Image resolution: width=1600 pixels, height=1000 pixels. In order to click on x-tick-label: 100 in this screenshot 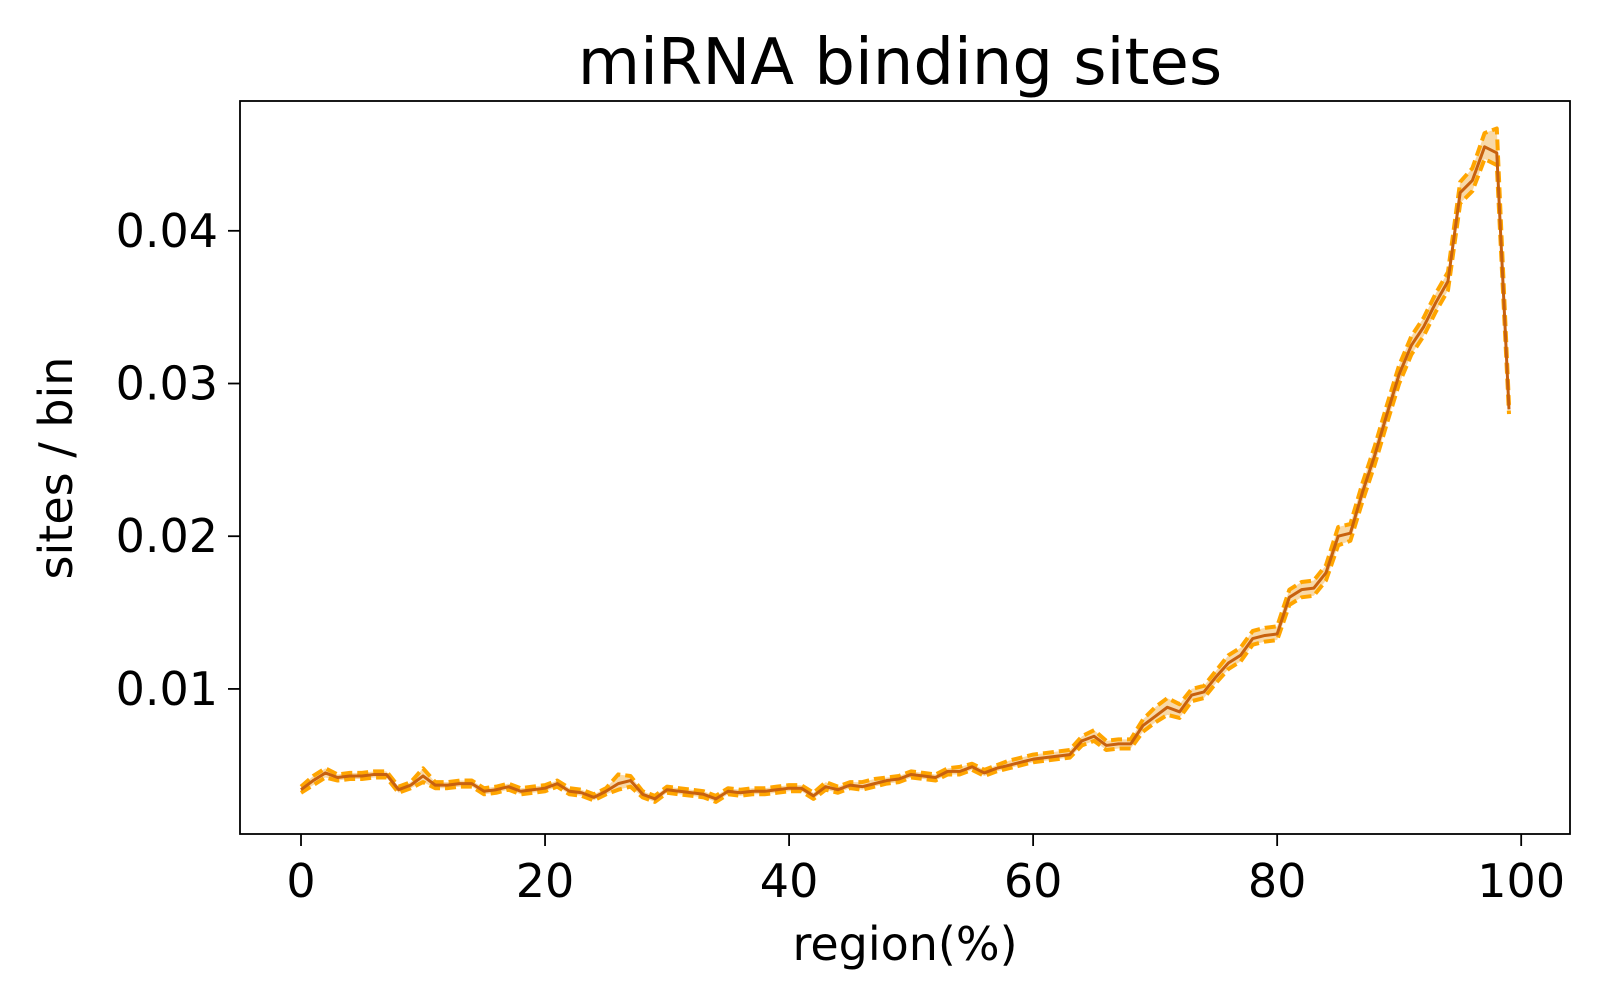, I will do `click(1521, 881)`.